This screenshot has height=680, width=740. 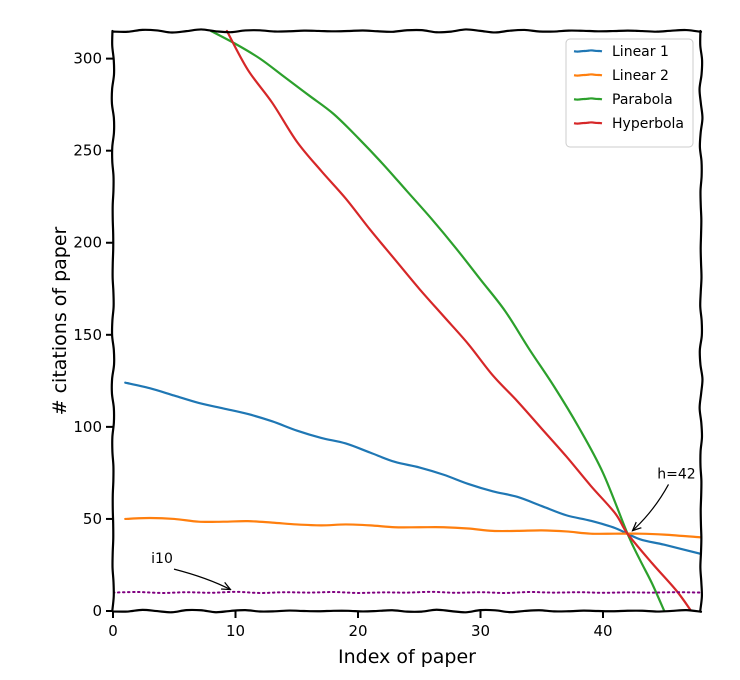 I want to click on legend-box, so click(x=629, y=93).